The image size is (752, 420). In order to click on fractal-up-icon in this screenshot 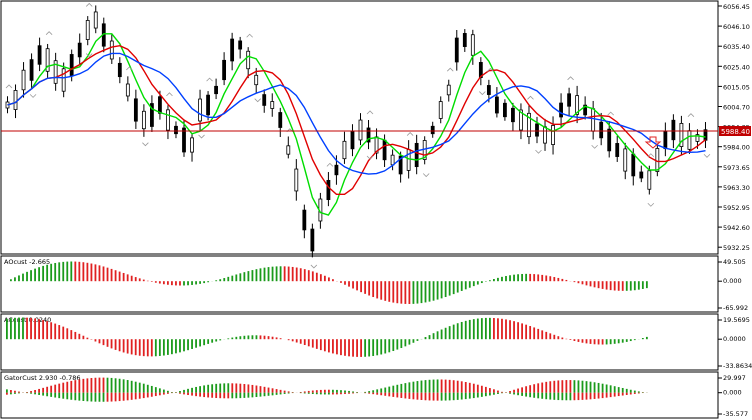, I will do `click(169, 94)`.